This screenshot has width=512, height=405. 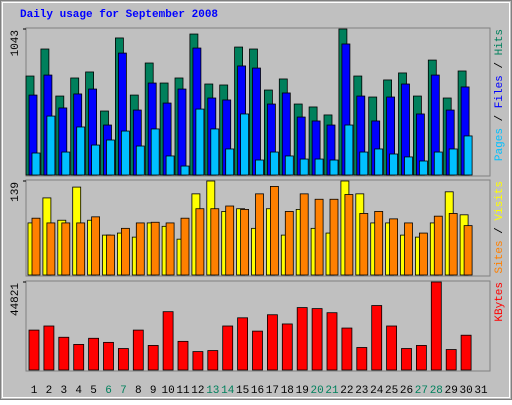 I want to click on x-tick-label: 28, so click(x=436, y=391).